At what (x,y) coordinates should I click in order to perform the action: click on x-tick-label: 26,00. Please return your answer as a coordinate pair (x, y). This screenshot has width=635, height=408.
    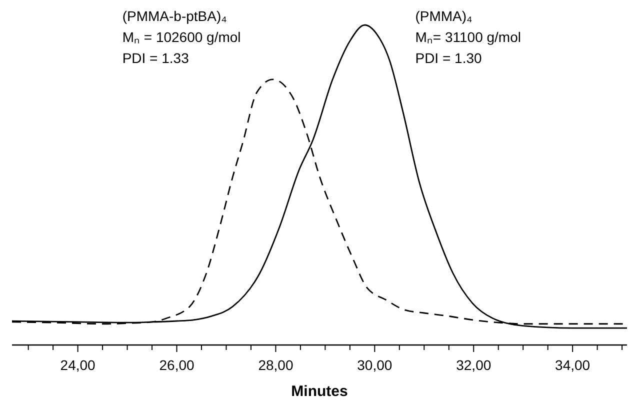
    Looking at the image, I should click on (176, 365).